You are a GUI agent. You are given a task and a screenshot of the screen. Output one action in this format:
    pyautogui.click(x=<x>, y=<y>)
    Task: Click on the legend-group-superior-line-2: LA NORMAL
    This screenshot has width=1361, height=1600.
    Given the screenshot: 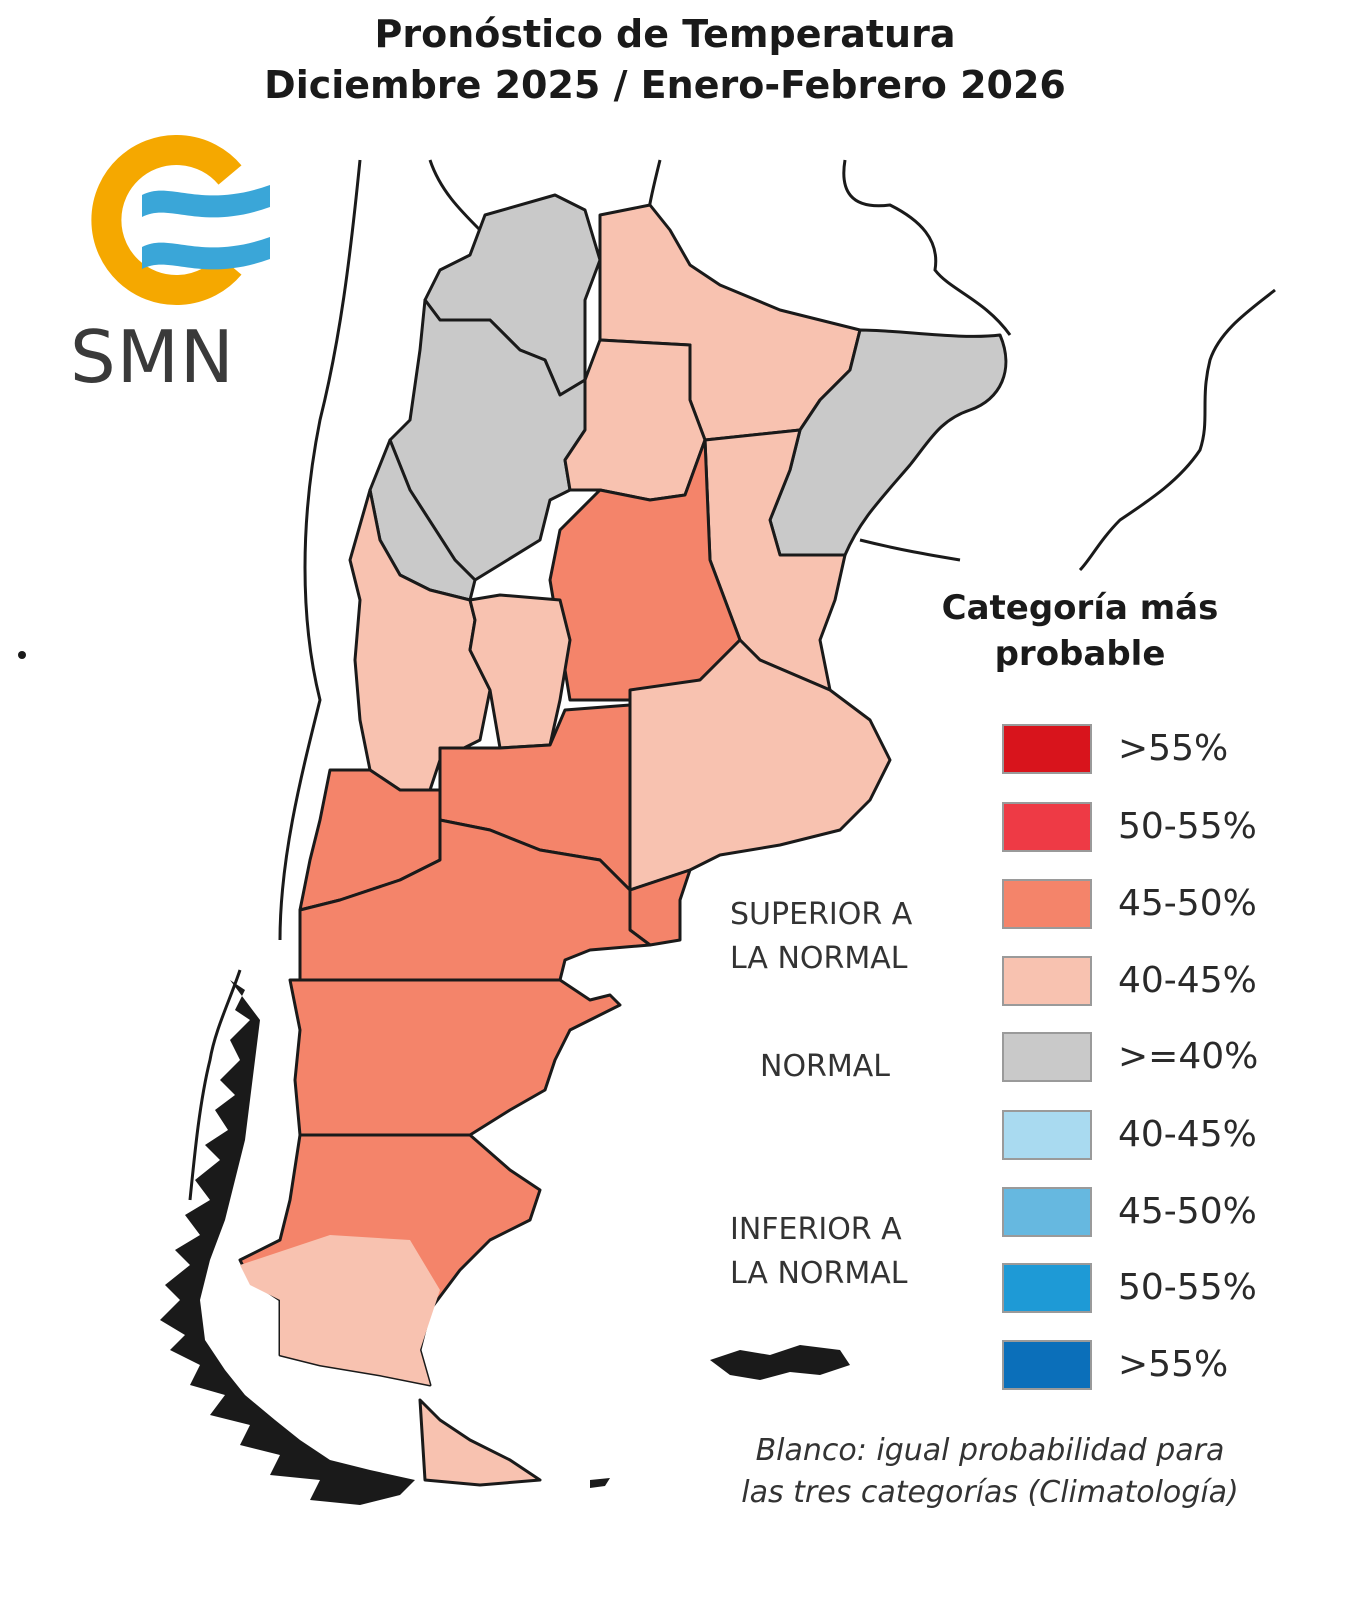 What is the action you would take?
    pyautogui.click(x=819, y=958)
    